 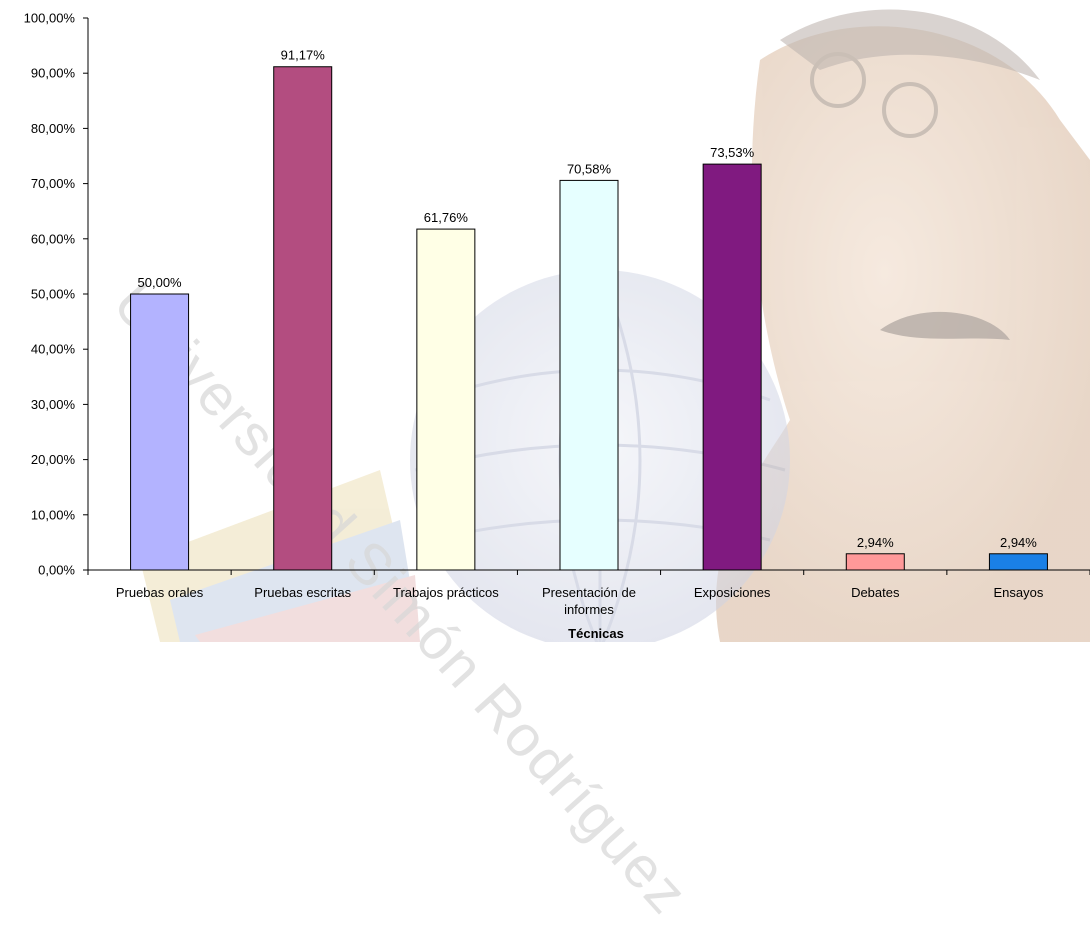 I want to click on y-tick-label: 70,00%, so click(x=53, y=183).